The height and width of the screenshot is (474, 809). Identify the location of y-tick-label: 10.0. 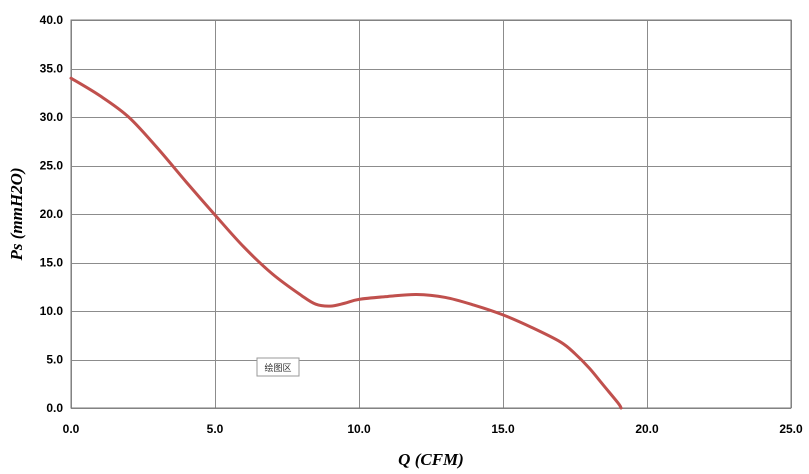
(52, 311).